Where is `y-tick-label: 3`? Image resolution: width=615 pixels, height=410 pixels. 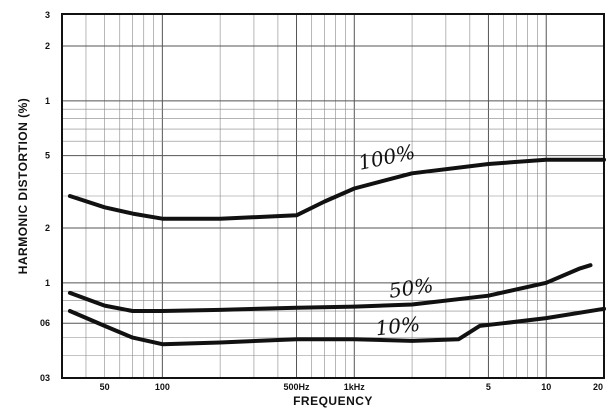 y-tick-label: 3 is located at coordinates (47, 15).